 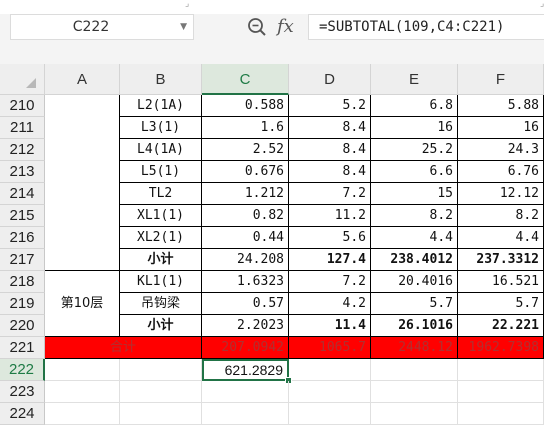 What do you see at coordinates (501, 282) in the screenshot?
I see `cell-f: 16.521` at bounding box center [501, 282].